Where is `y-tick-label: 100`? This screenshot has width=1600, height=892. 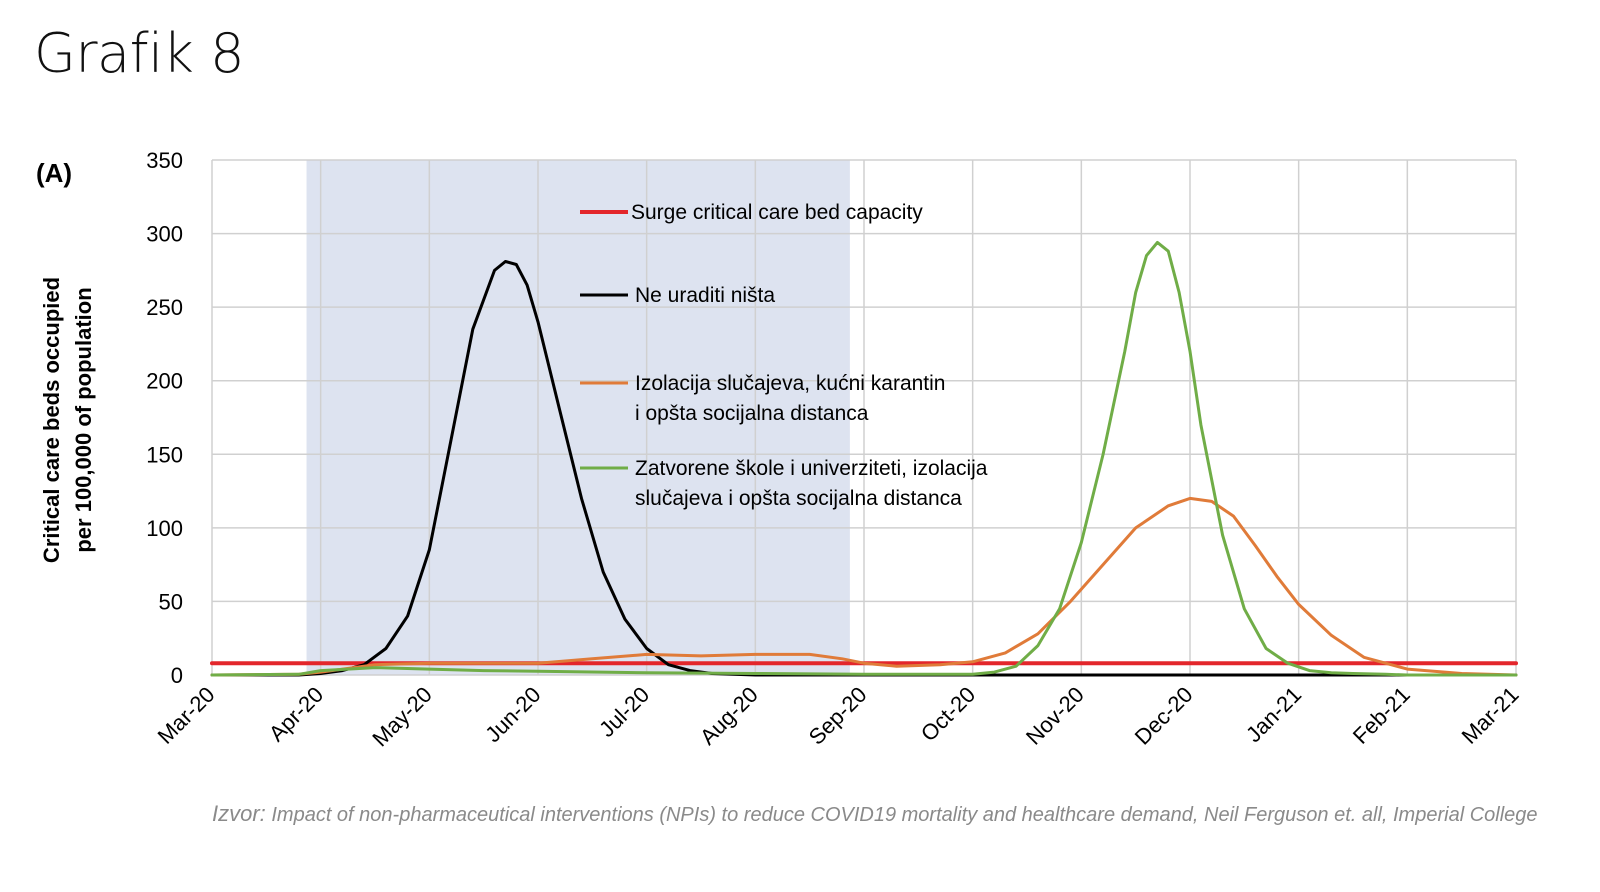
y-tick-label: 100 is located at coordinates (164, 528).